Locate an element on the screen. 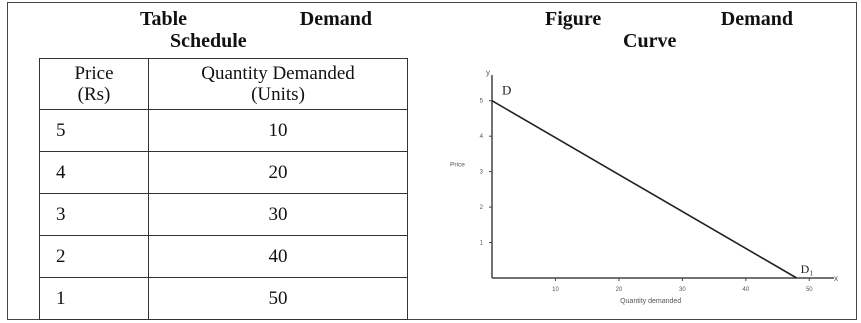  figure-title-word2: Demand is located at coordinates (756, 19).